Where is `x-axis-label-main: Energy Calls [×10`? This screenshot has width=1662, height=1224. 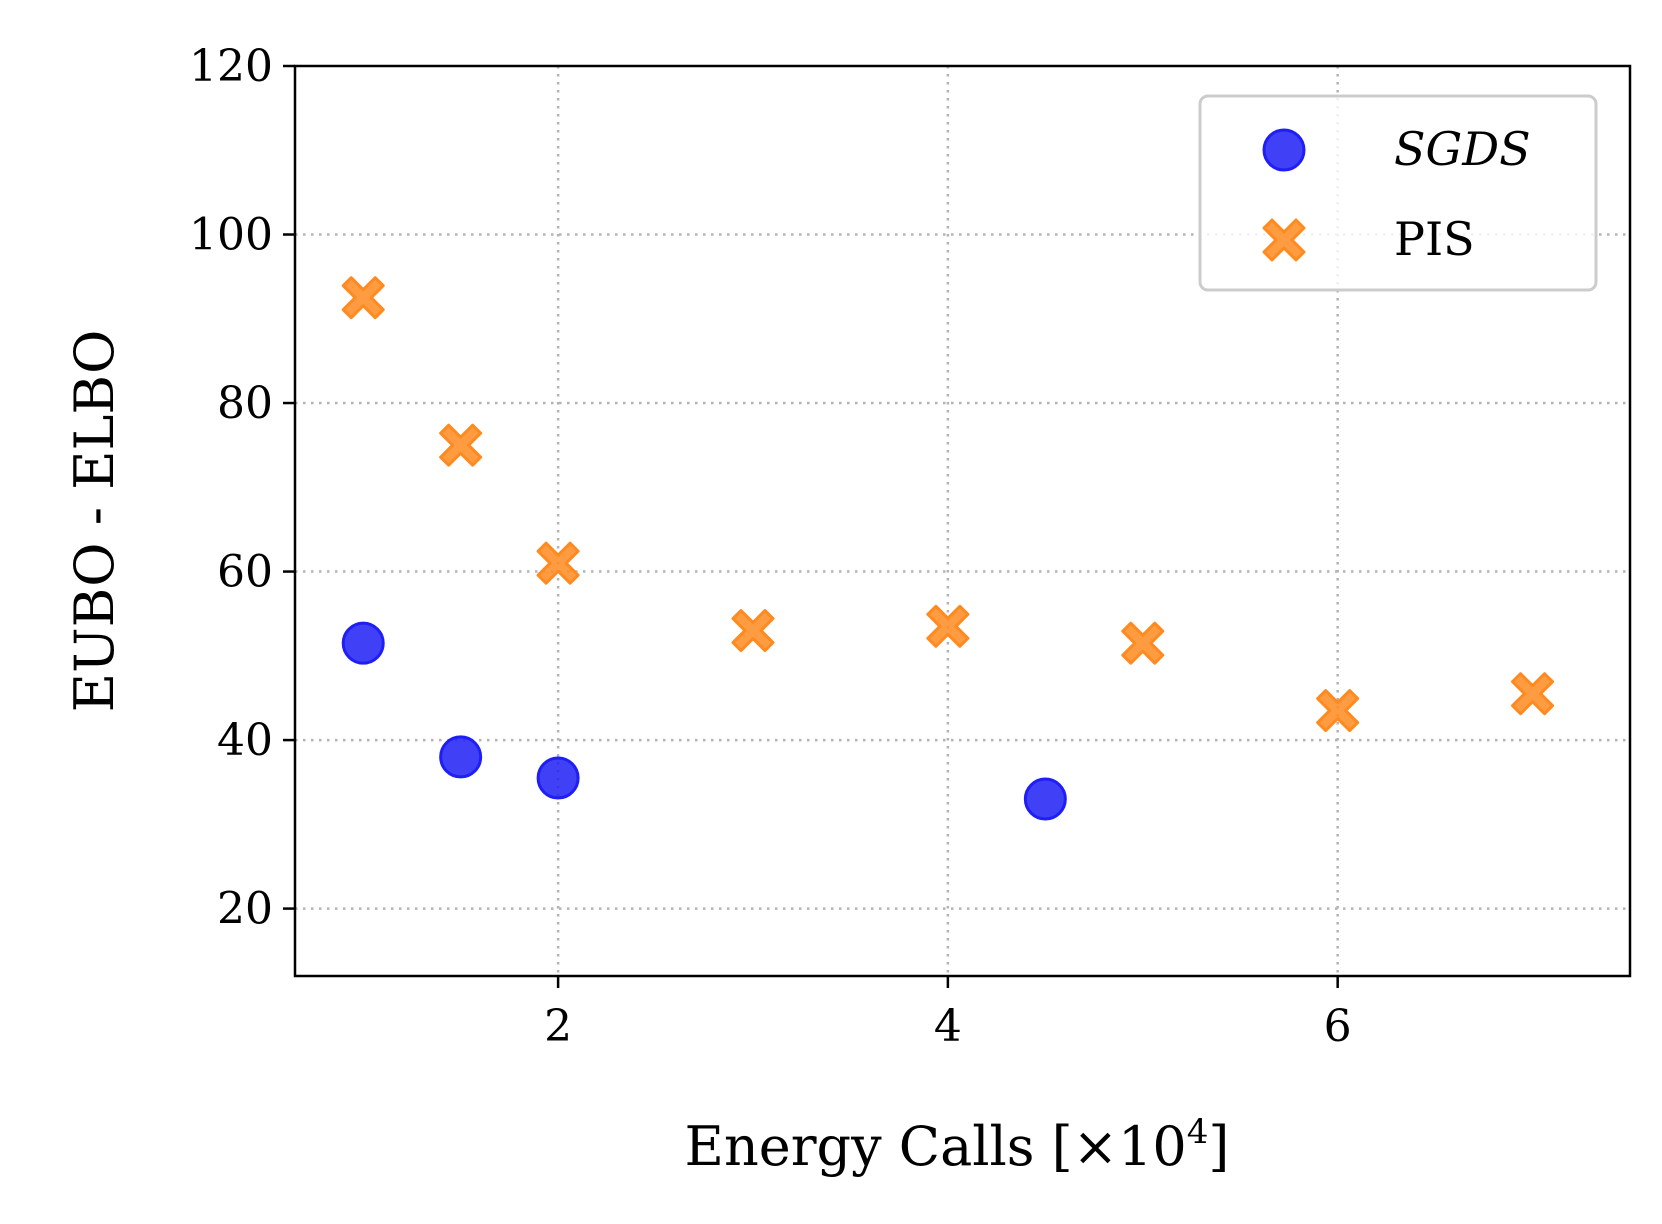
x-axis-label-main: Energy Calls [×10 is located at coordinates (936, 1146).